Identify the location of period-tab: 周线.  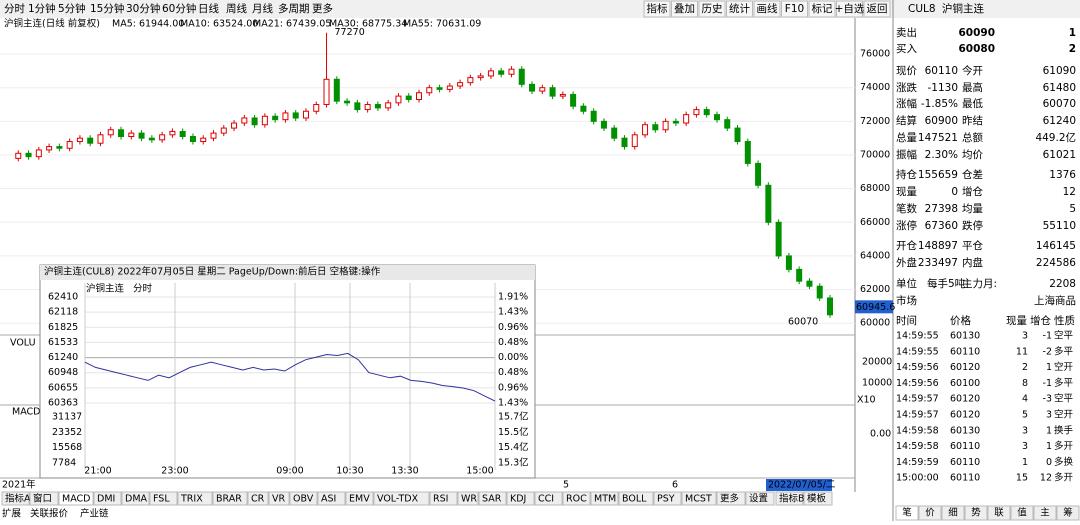
(236, 8).